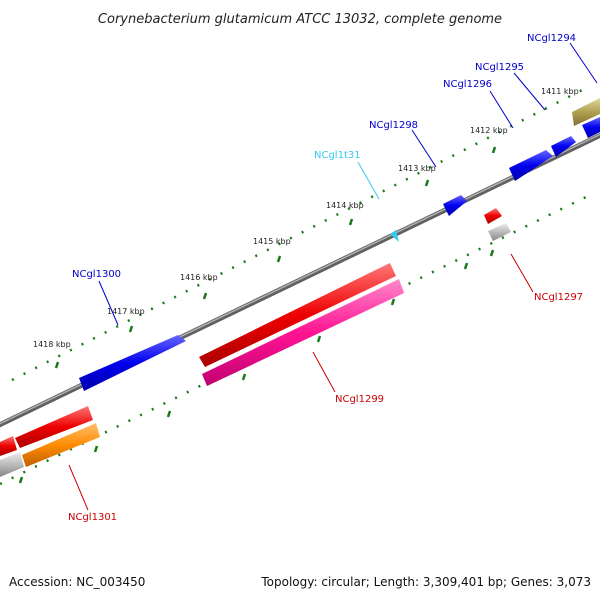  I want to click on gene-label-ncgl1294: NCgl1294, so click(551, 38).